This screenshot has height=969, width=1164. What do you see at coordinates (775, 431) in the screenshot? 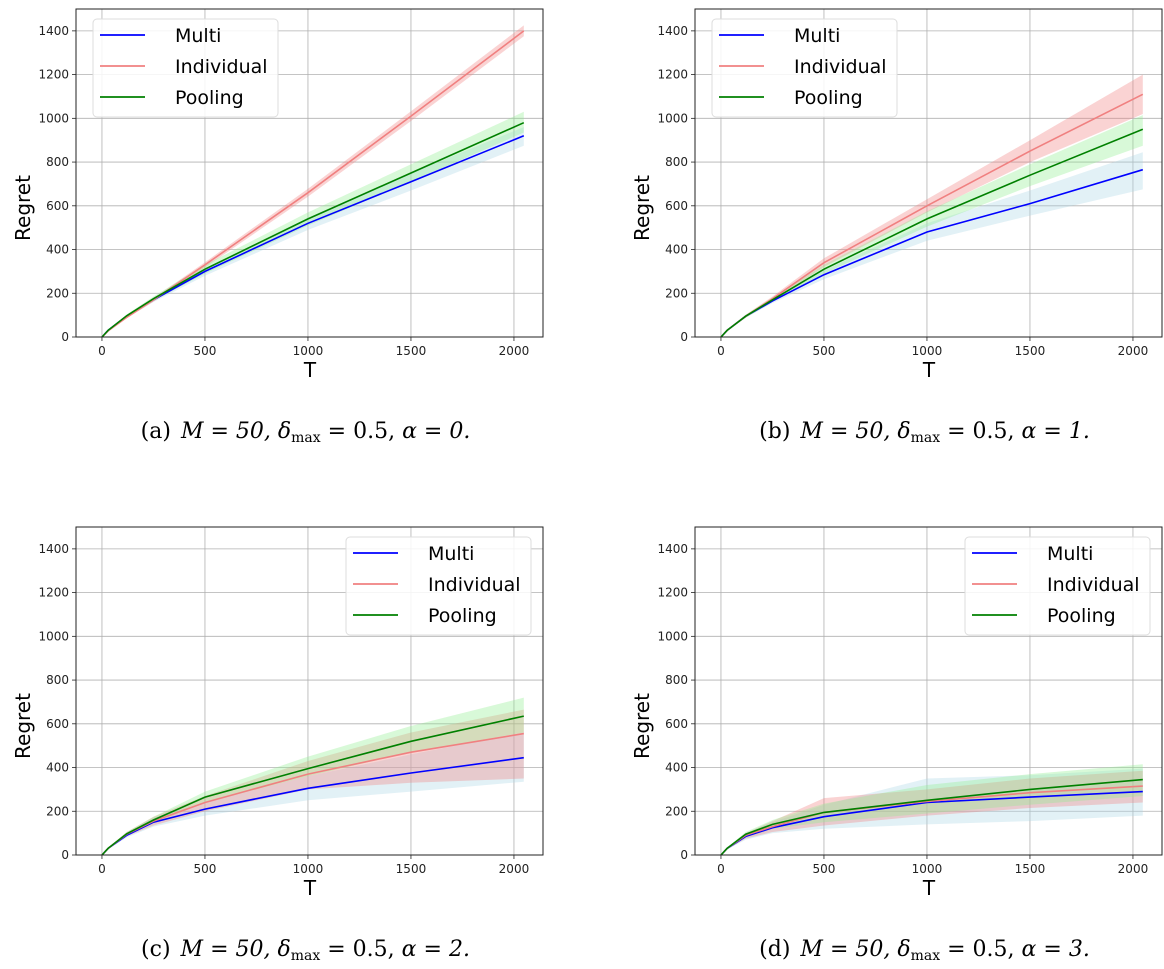
I see `caption-label: (b)` at bounding box center [775, 431].